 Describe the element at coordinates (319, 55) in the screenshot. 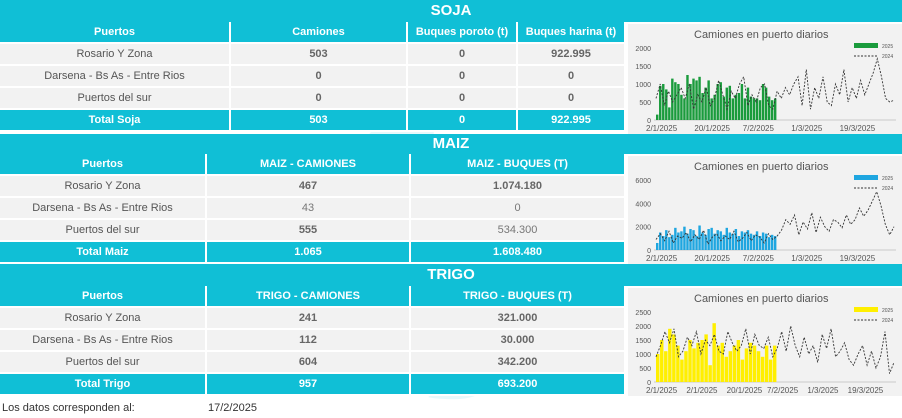

I see `camiones-value: 503` at that location.